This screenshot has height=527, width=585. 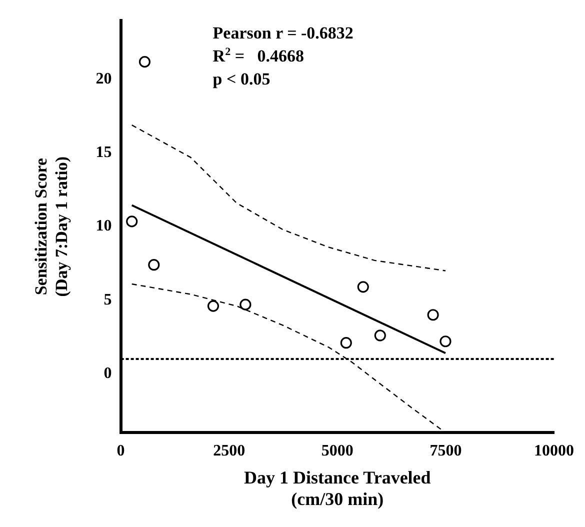 I want to click on x-axis-title: Day 1 Distance Traveled (cm/30 min), so click(x=337, y=488).